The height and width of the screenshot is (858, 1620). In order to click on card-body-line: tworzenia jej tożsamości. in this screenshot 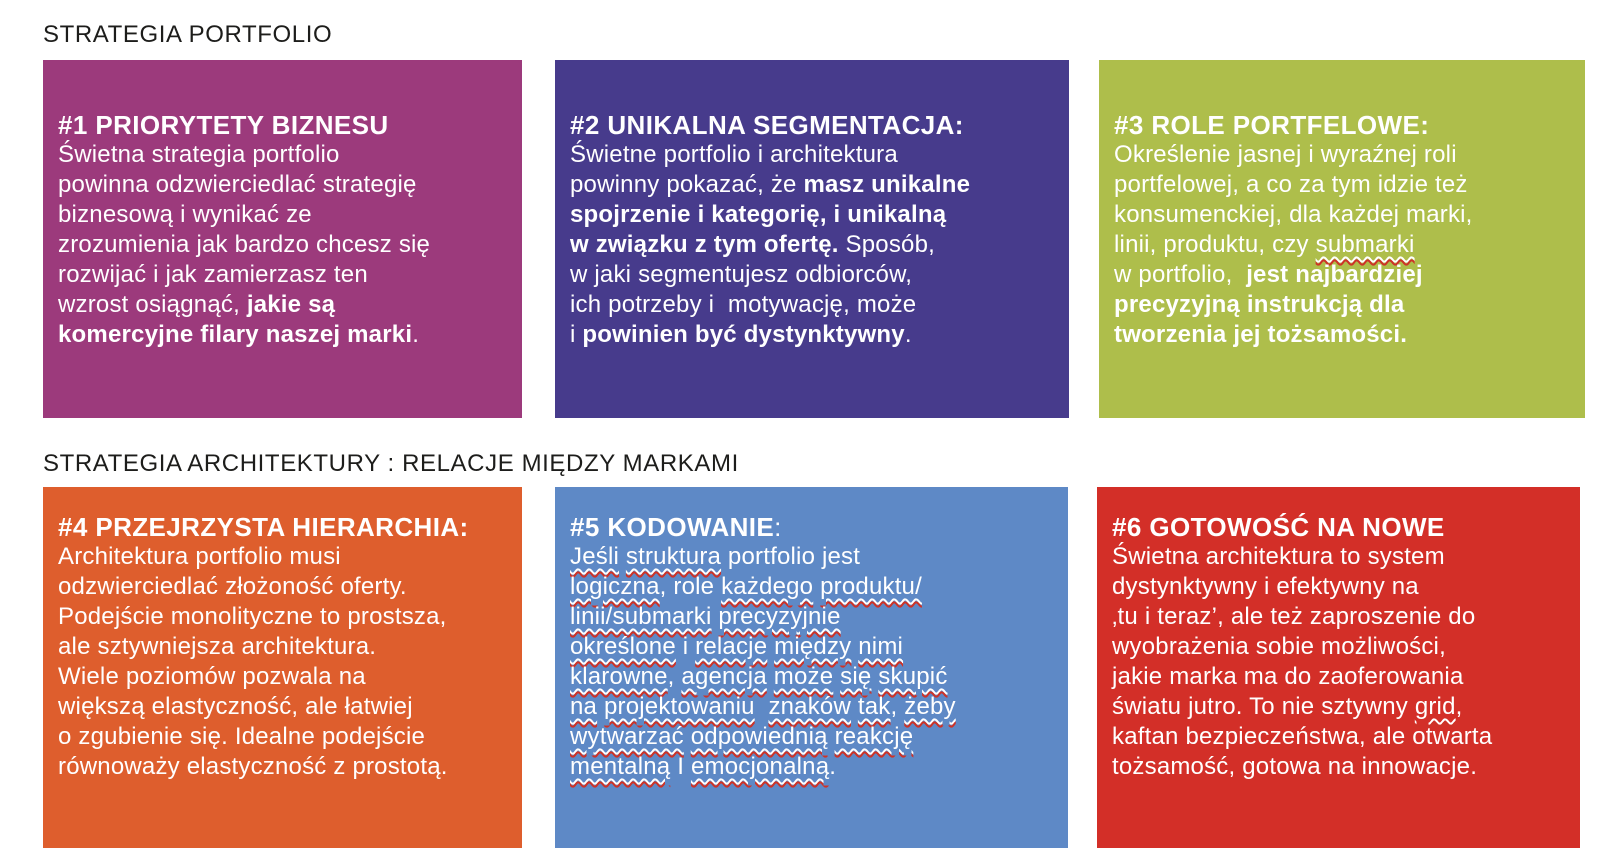, I will do `click(1261, 334)`.